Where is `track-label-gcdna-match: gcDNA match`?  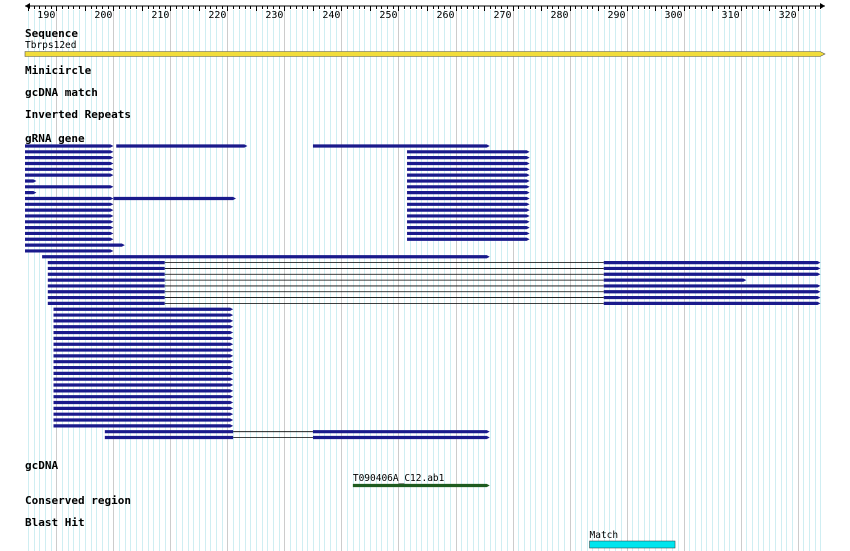
track-label-gcdna-match: gcDNA match is located at coordinates (61, 92).